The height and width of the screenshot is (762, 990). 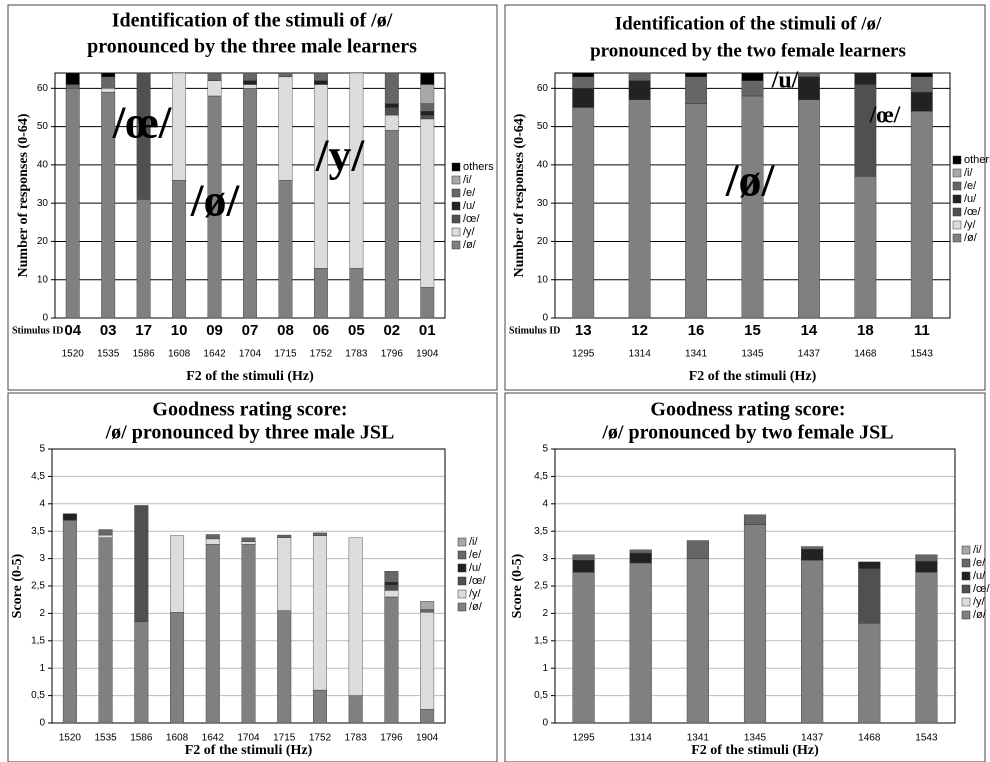 I want to click on chart-title: Goodness rating score:, so click(x=249, y=410).